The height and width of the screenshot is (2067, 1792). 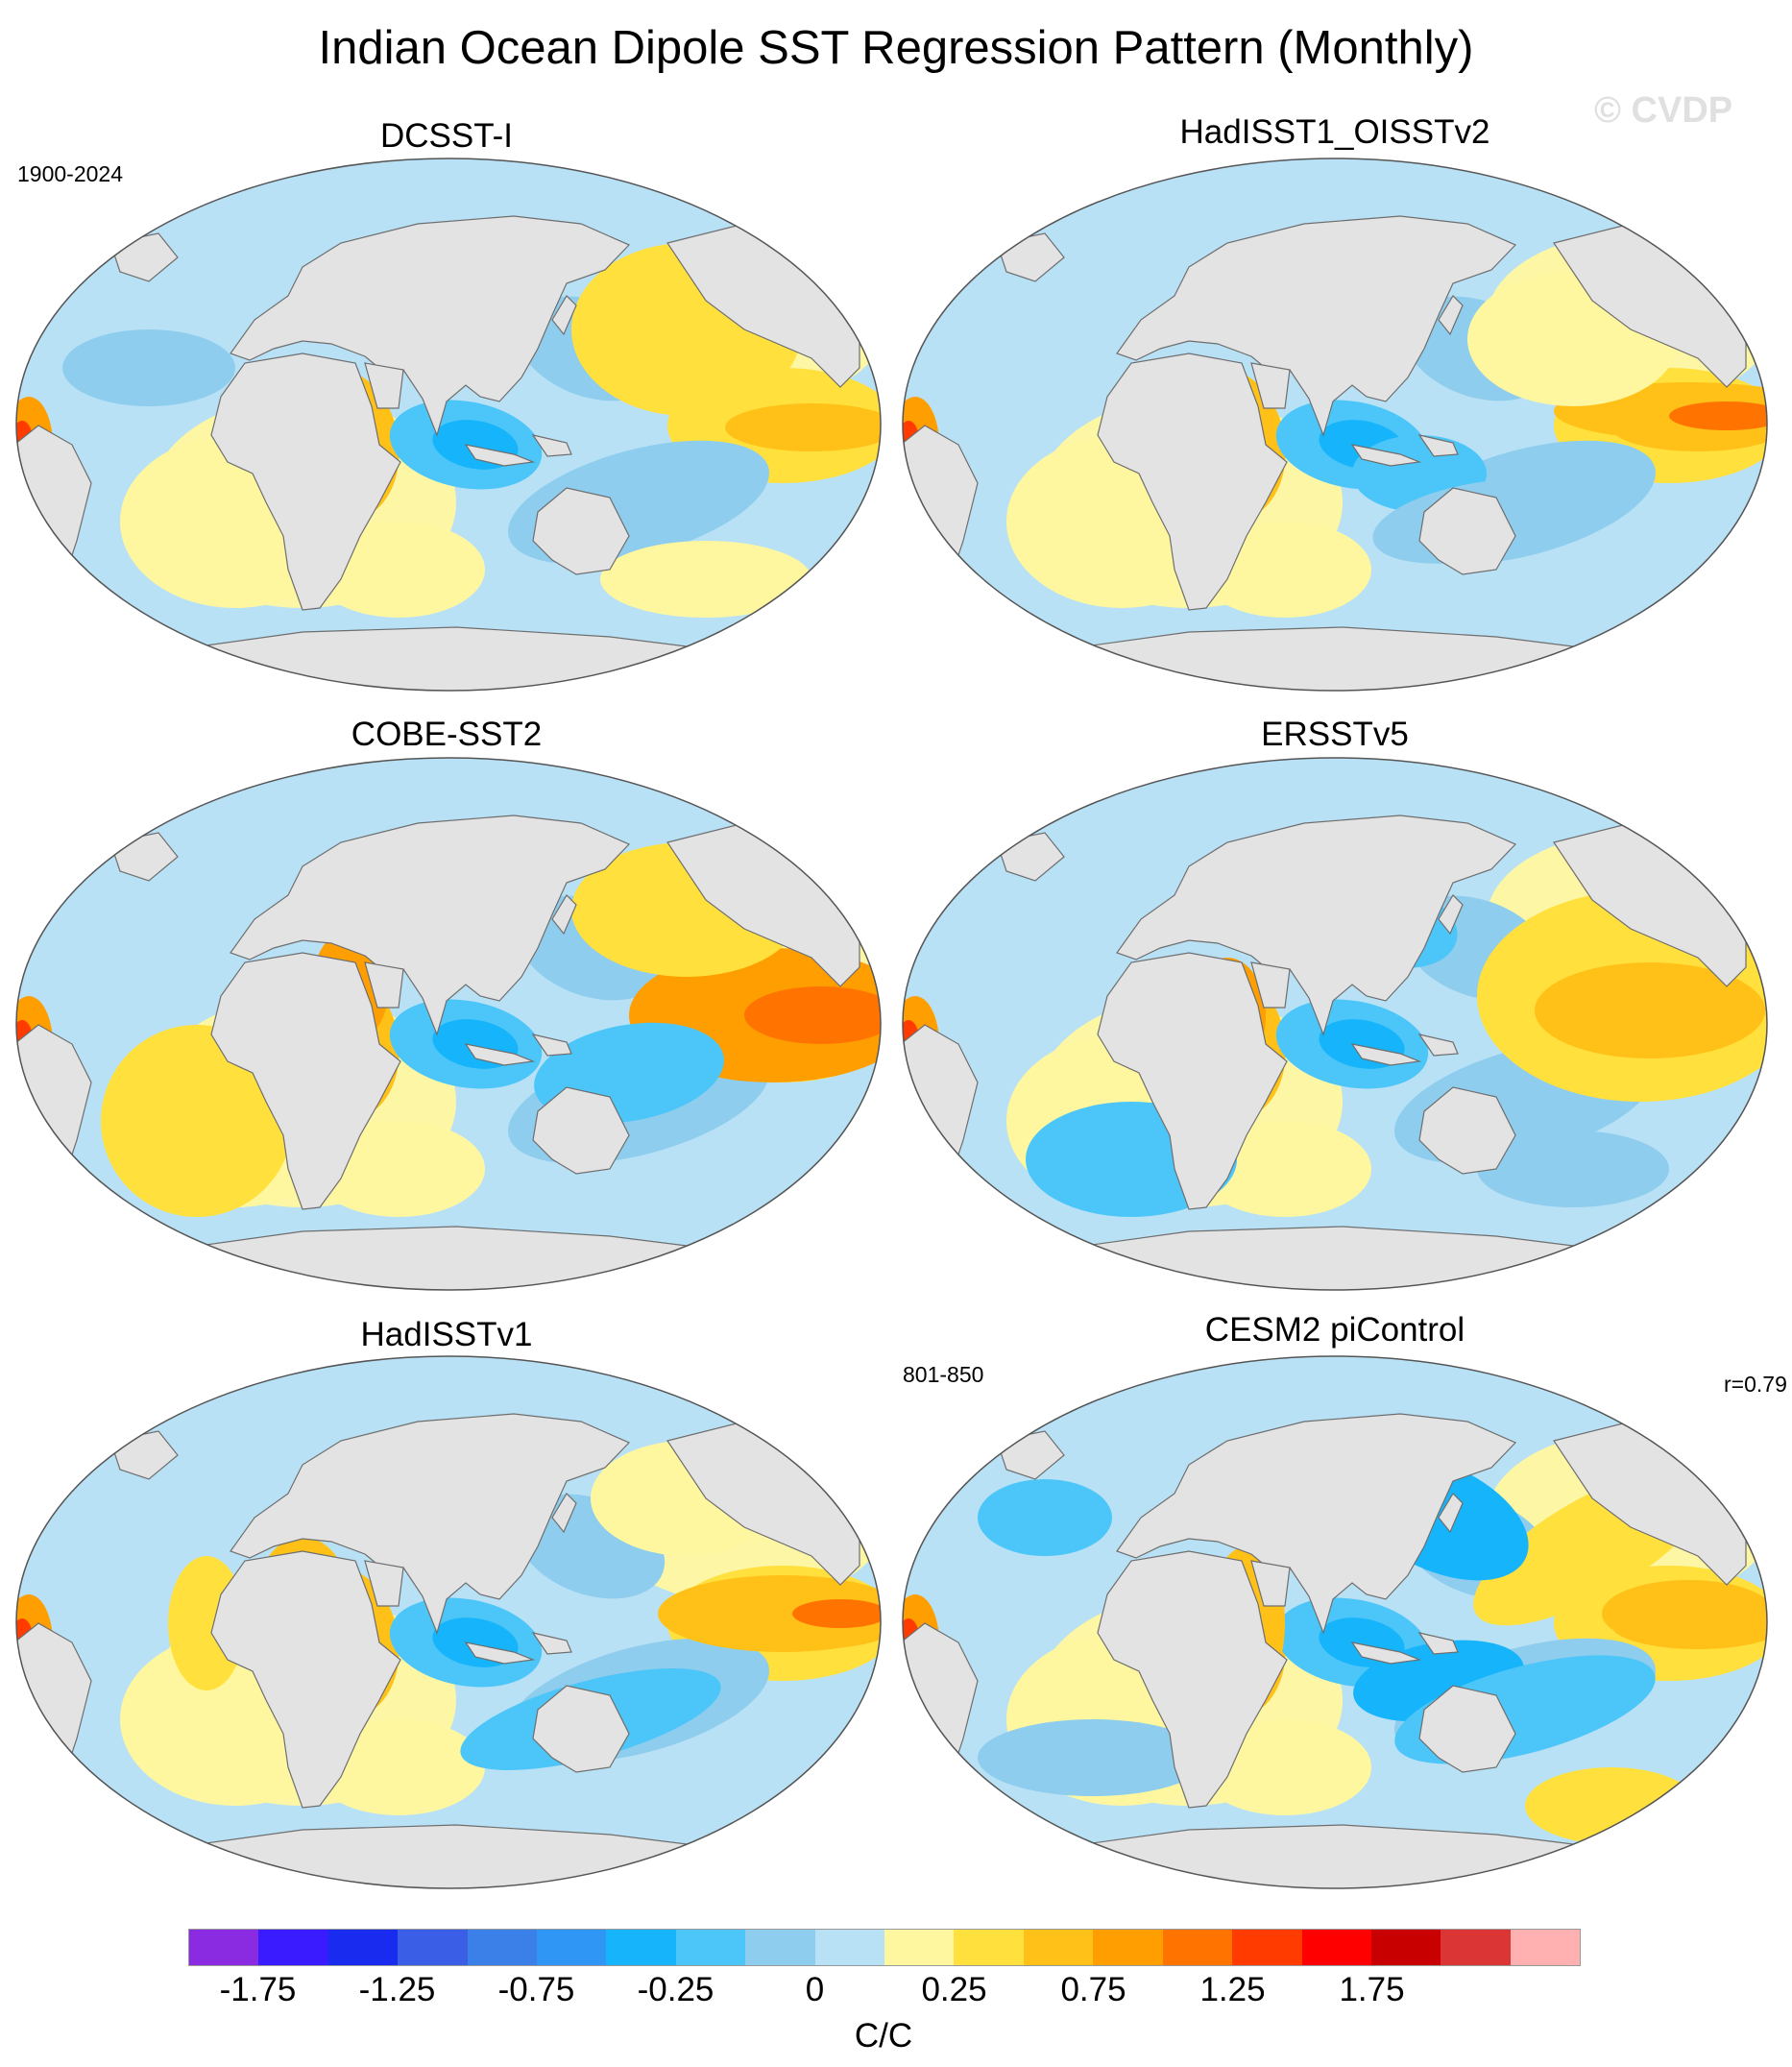 What do you see at coordinates (815, 1990) in the screenshot?
I see `colorbar-tick-label: 0` at bounding box center [815, 1990].